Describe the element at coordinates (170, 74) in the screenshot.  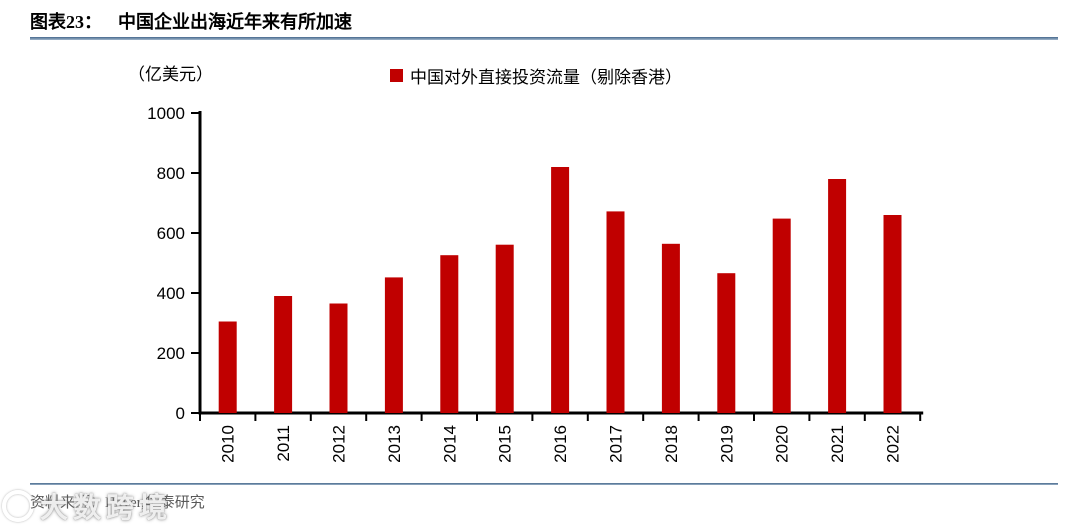
I see `y-axis-unit-label: （亿美元）` at that location.